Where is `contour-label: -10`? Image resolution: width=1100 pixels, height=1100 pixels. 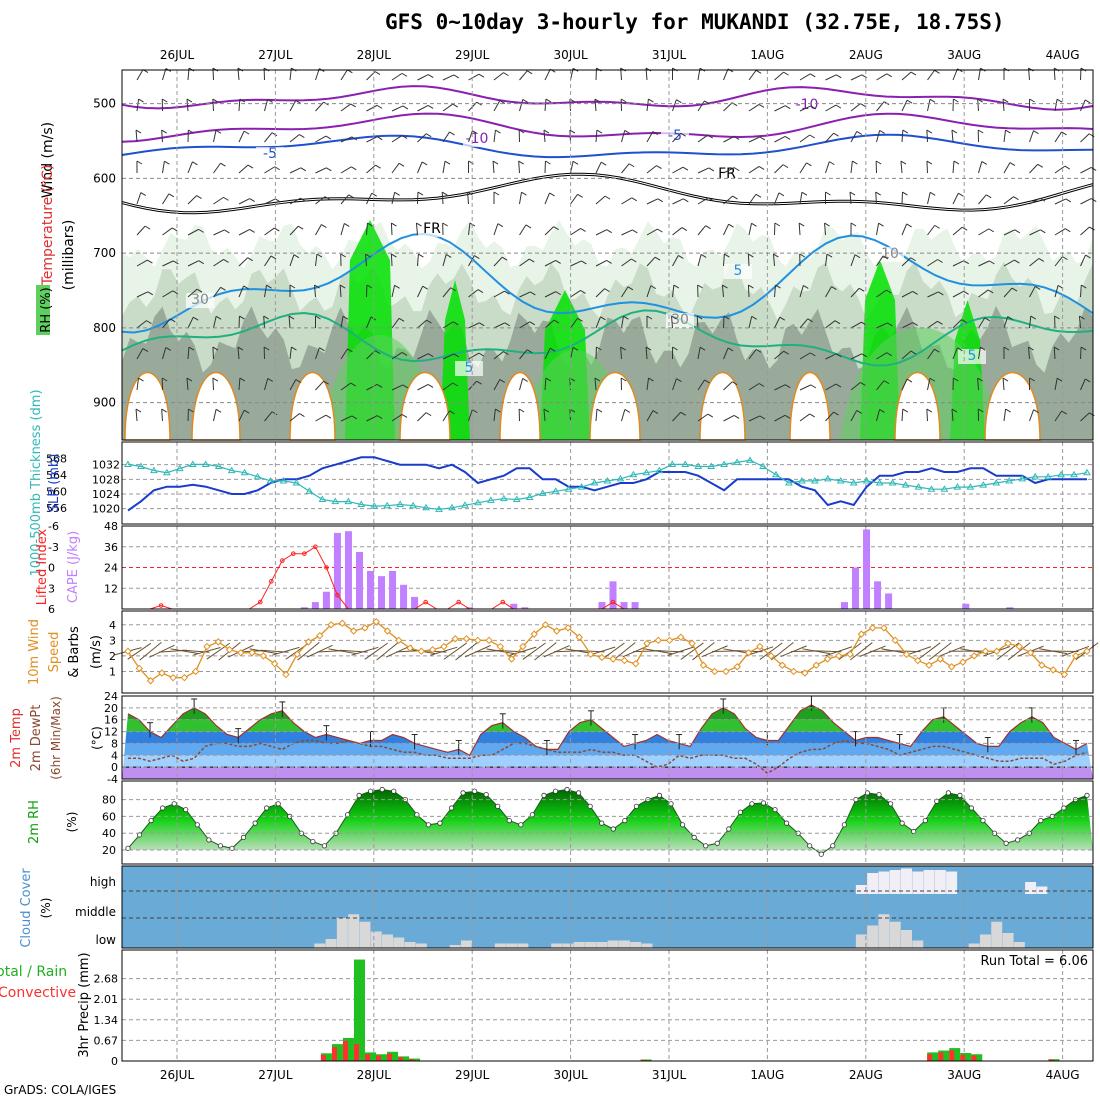 contour-label: -10 is located at coordinates (807, 105).